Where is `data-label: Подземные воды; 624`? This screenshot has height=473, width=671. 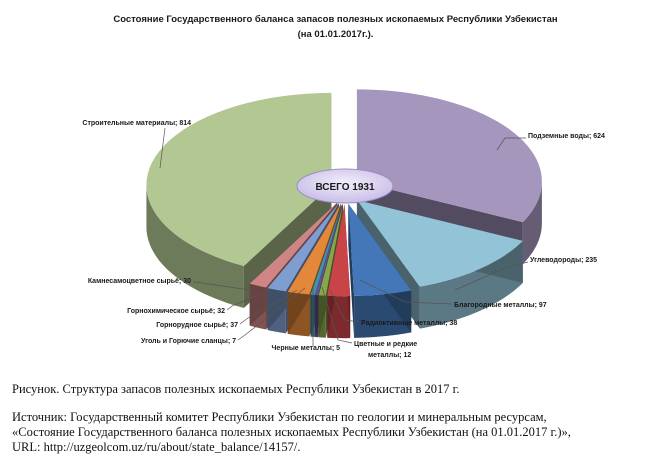 data-label: Подземные воды; 624 is located at coordinates (566, 136).